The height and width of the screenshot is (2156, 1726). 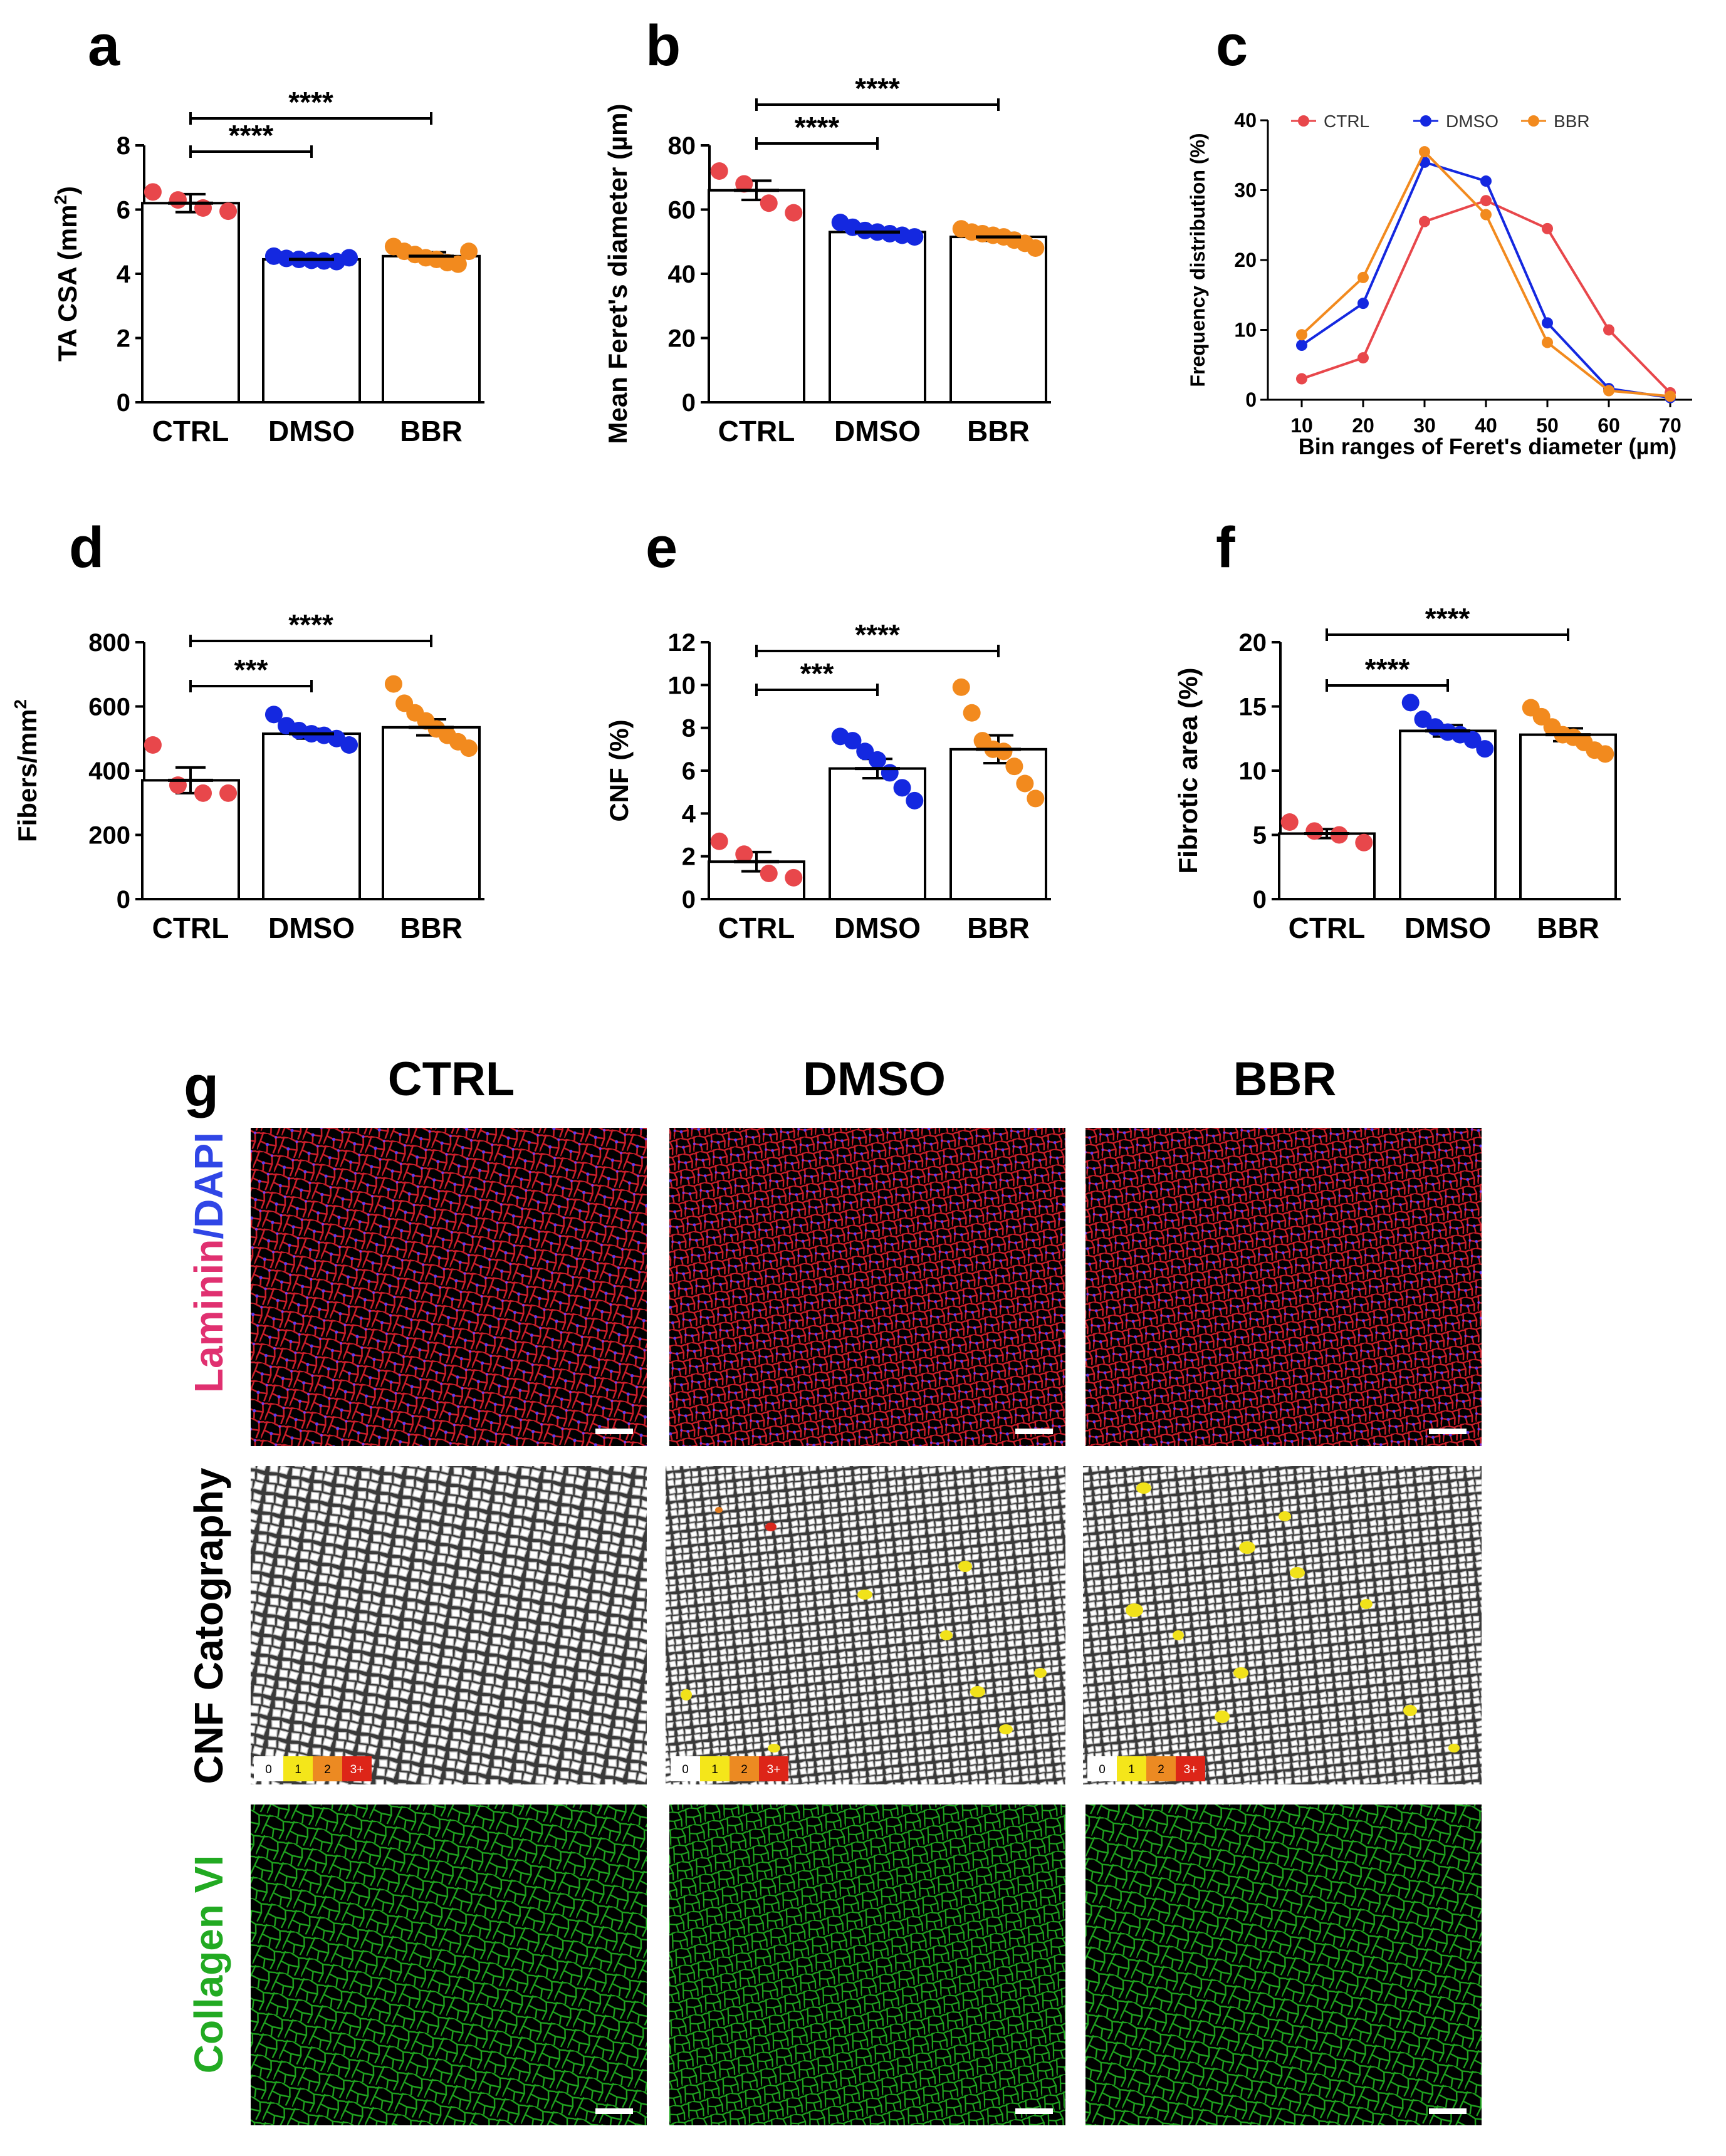 I want to click on x-tick-label: 30, so click(x=1424, y=425).